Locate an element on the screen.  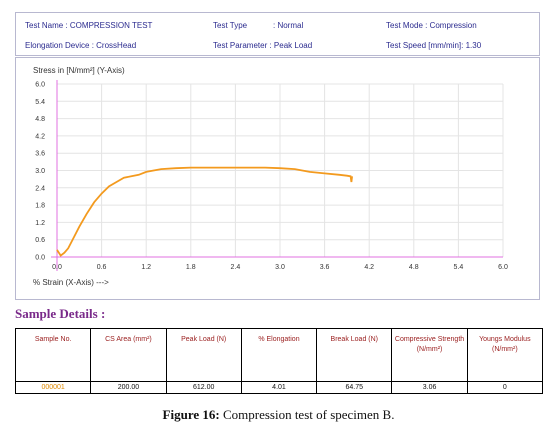
y-tick-label: 2.4 is located at coordinates (40, 188).